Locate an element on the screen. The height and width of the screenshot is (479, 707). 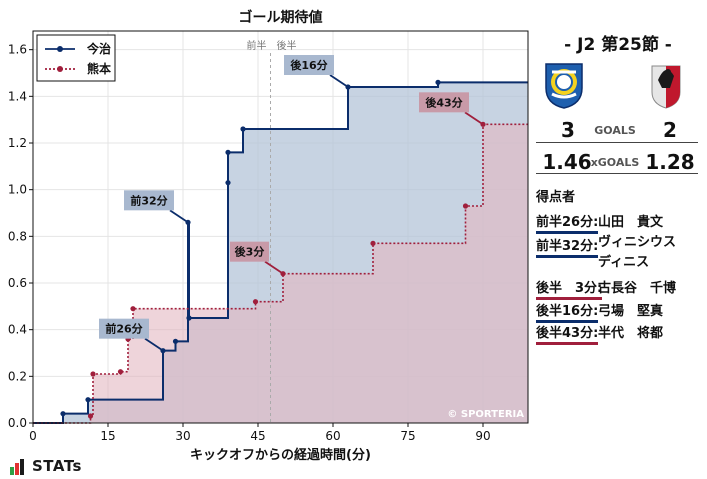
x-axis-label: キックオフからの経過時間(分) is located at coordinates (280, 455).